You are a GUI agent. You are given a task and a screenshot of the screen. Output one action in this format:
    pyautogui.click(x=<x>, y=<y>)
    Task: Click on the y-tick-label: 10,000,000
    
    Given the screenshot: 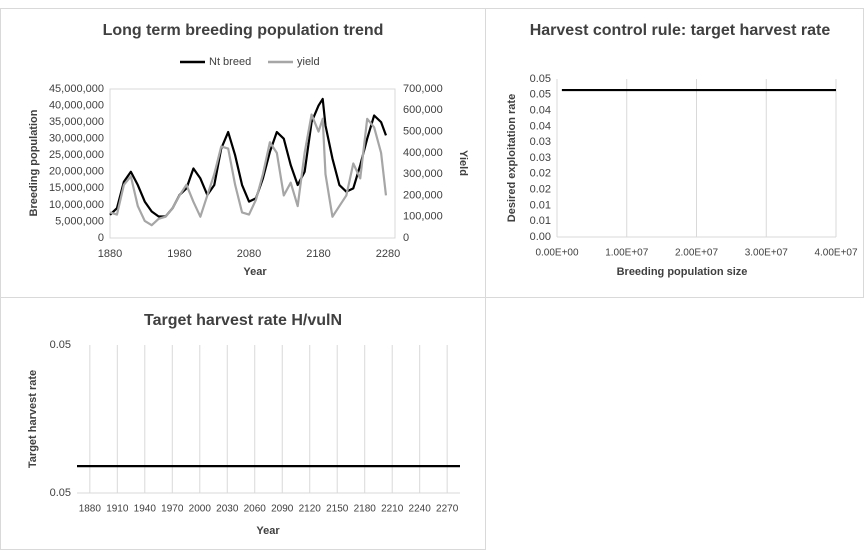 What is the action you would take?
    pyautogui.click(x=76, y=205)
    